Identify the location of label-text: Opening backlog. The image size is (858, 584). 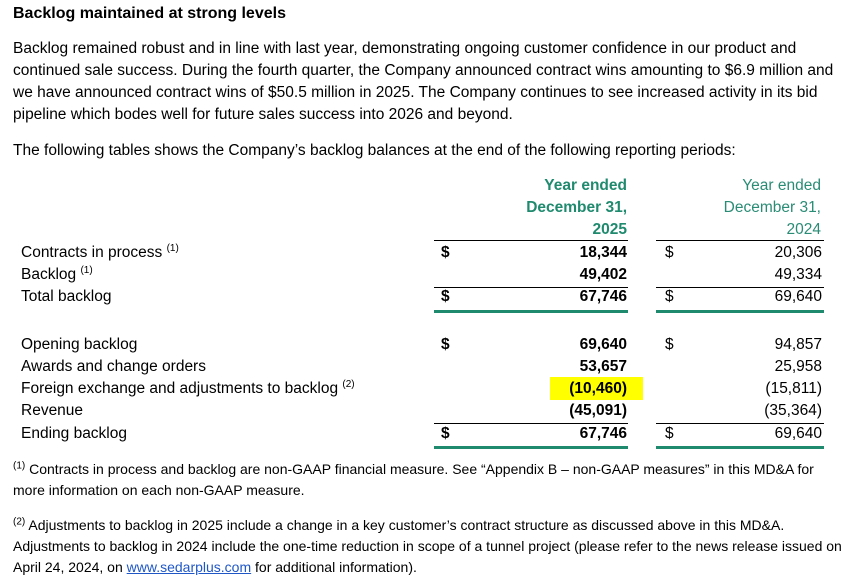
(79, 344).